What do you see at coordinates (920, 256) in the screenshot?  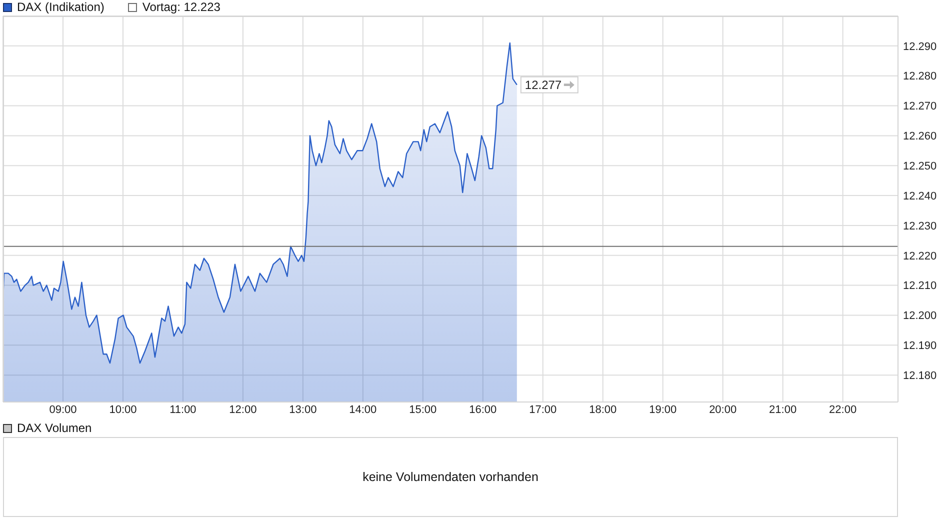 I see `y-tick-label: 12.220` at bounding box center [920, 256].